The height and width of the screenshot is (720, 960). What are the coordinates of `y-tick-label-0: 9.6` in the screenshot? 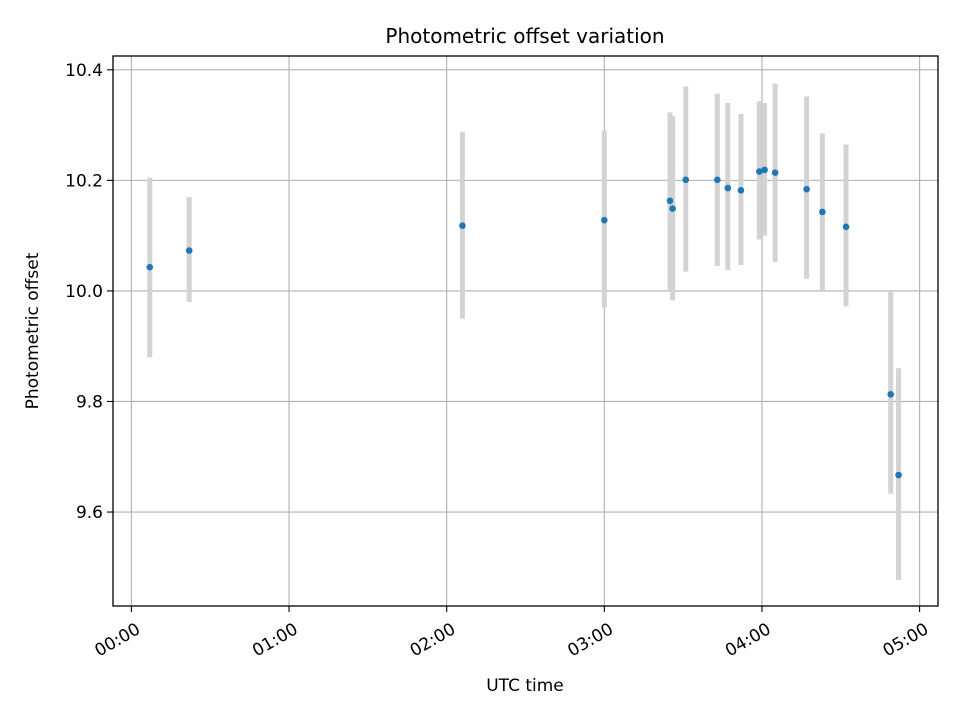 It's located at (89, 513).